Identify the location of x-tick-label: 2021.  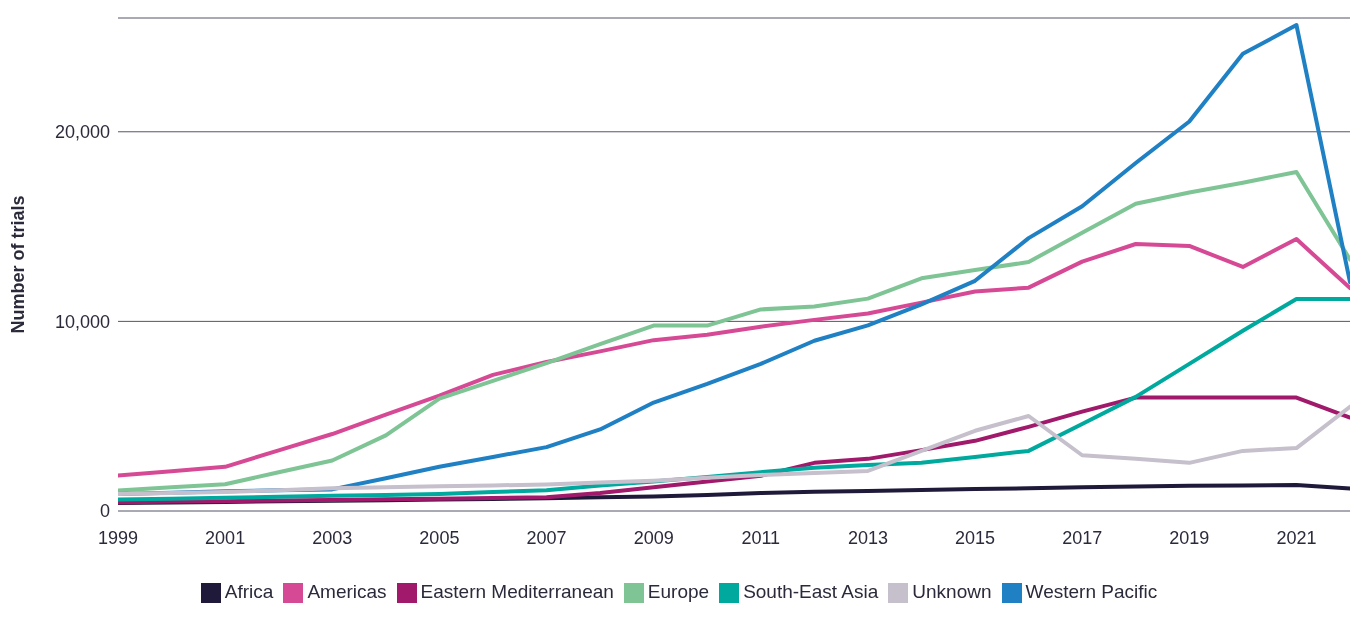
(1296, 537).